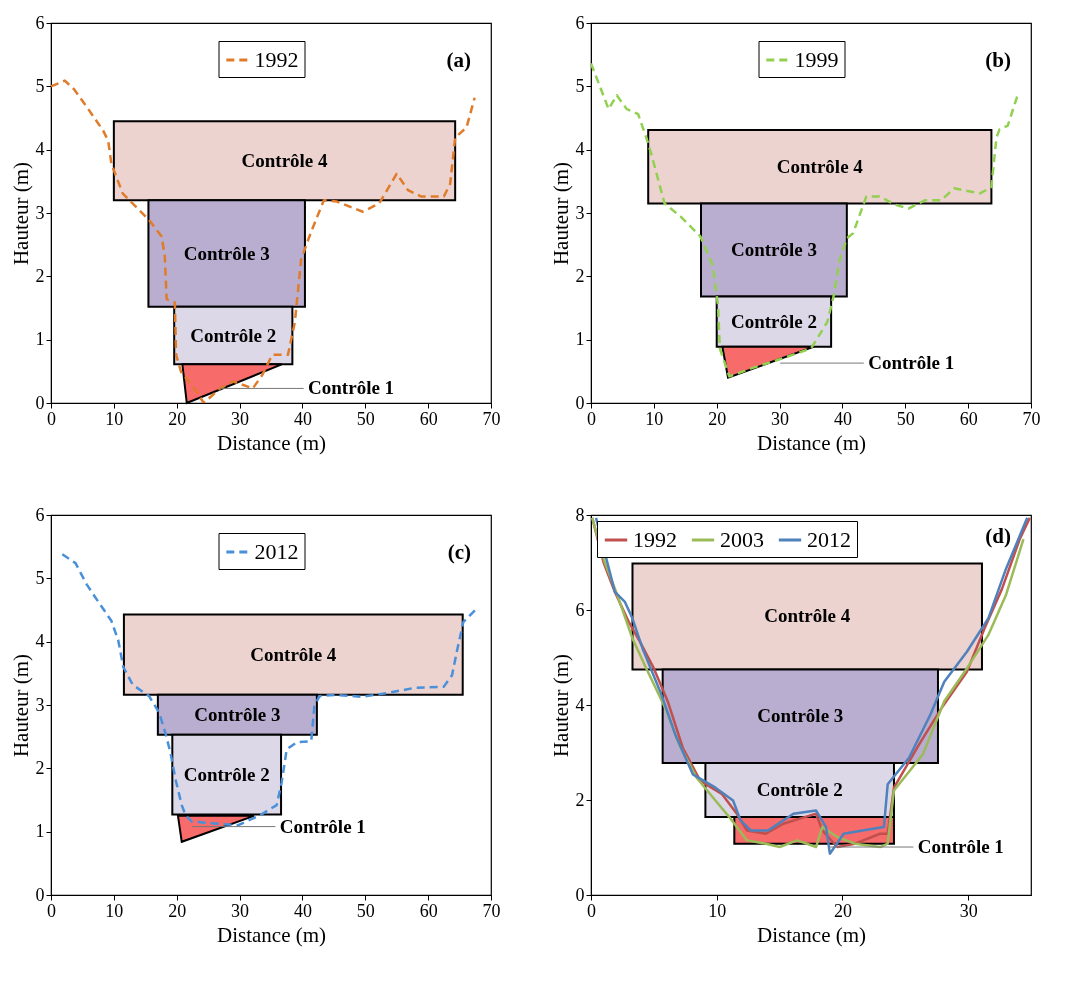  What do you see at coordinates (998, 60) in the screenshot?
I see `text: (b)` at bounding box center [998, 60].